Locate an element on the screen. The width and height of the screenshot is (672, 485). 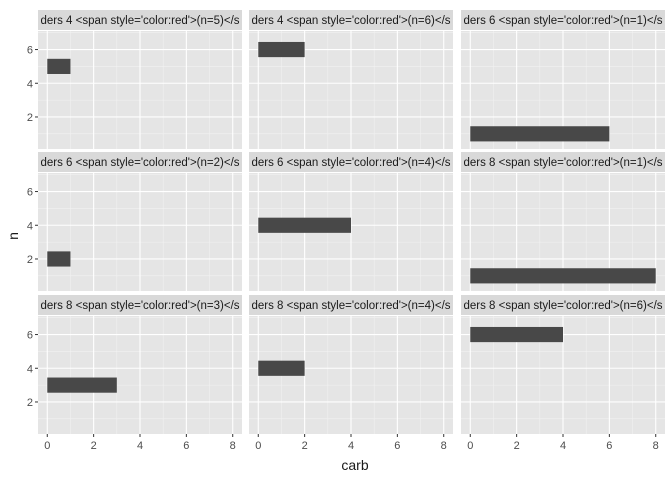
facet-strip-label: ders 4 <span style='color:red'>(n=5)</s is located at coordinates (139, 21).